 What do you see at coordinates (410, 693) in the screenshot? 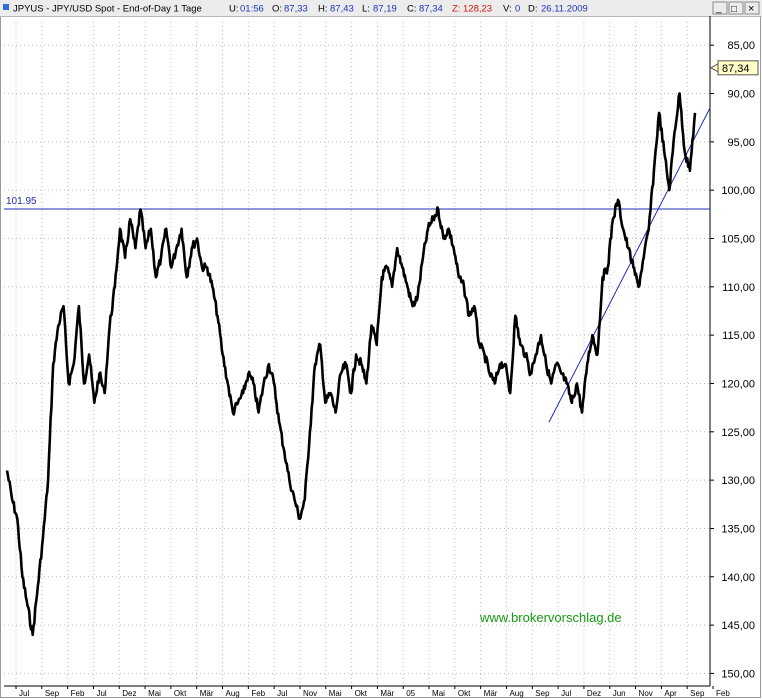
I see `x-tick-label: 05` at bounding box center [410, 693].